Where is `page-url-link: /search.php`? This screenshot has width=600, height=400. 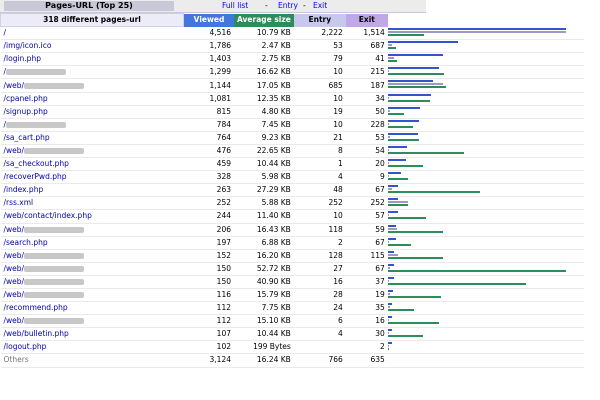 page-url-link: /search.php is located at coordinates (92, 243).